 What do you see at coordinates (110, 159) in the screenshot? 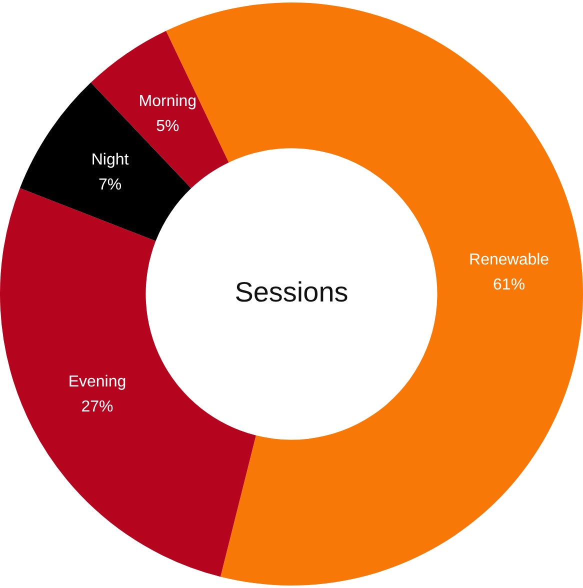
I see `slice-label: Night` at bounding box center [110, 159].